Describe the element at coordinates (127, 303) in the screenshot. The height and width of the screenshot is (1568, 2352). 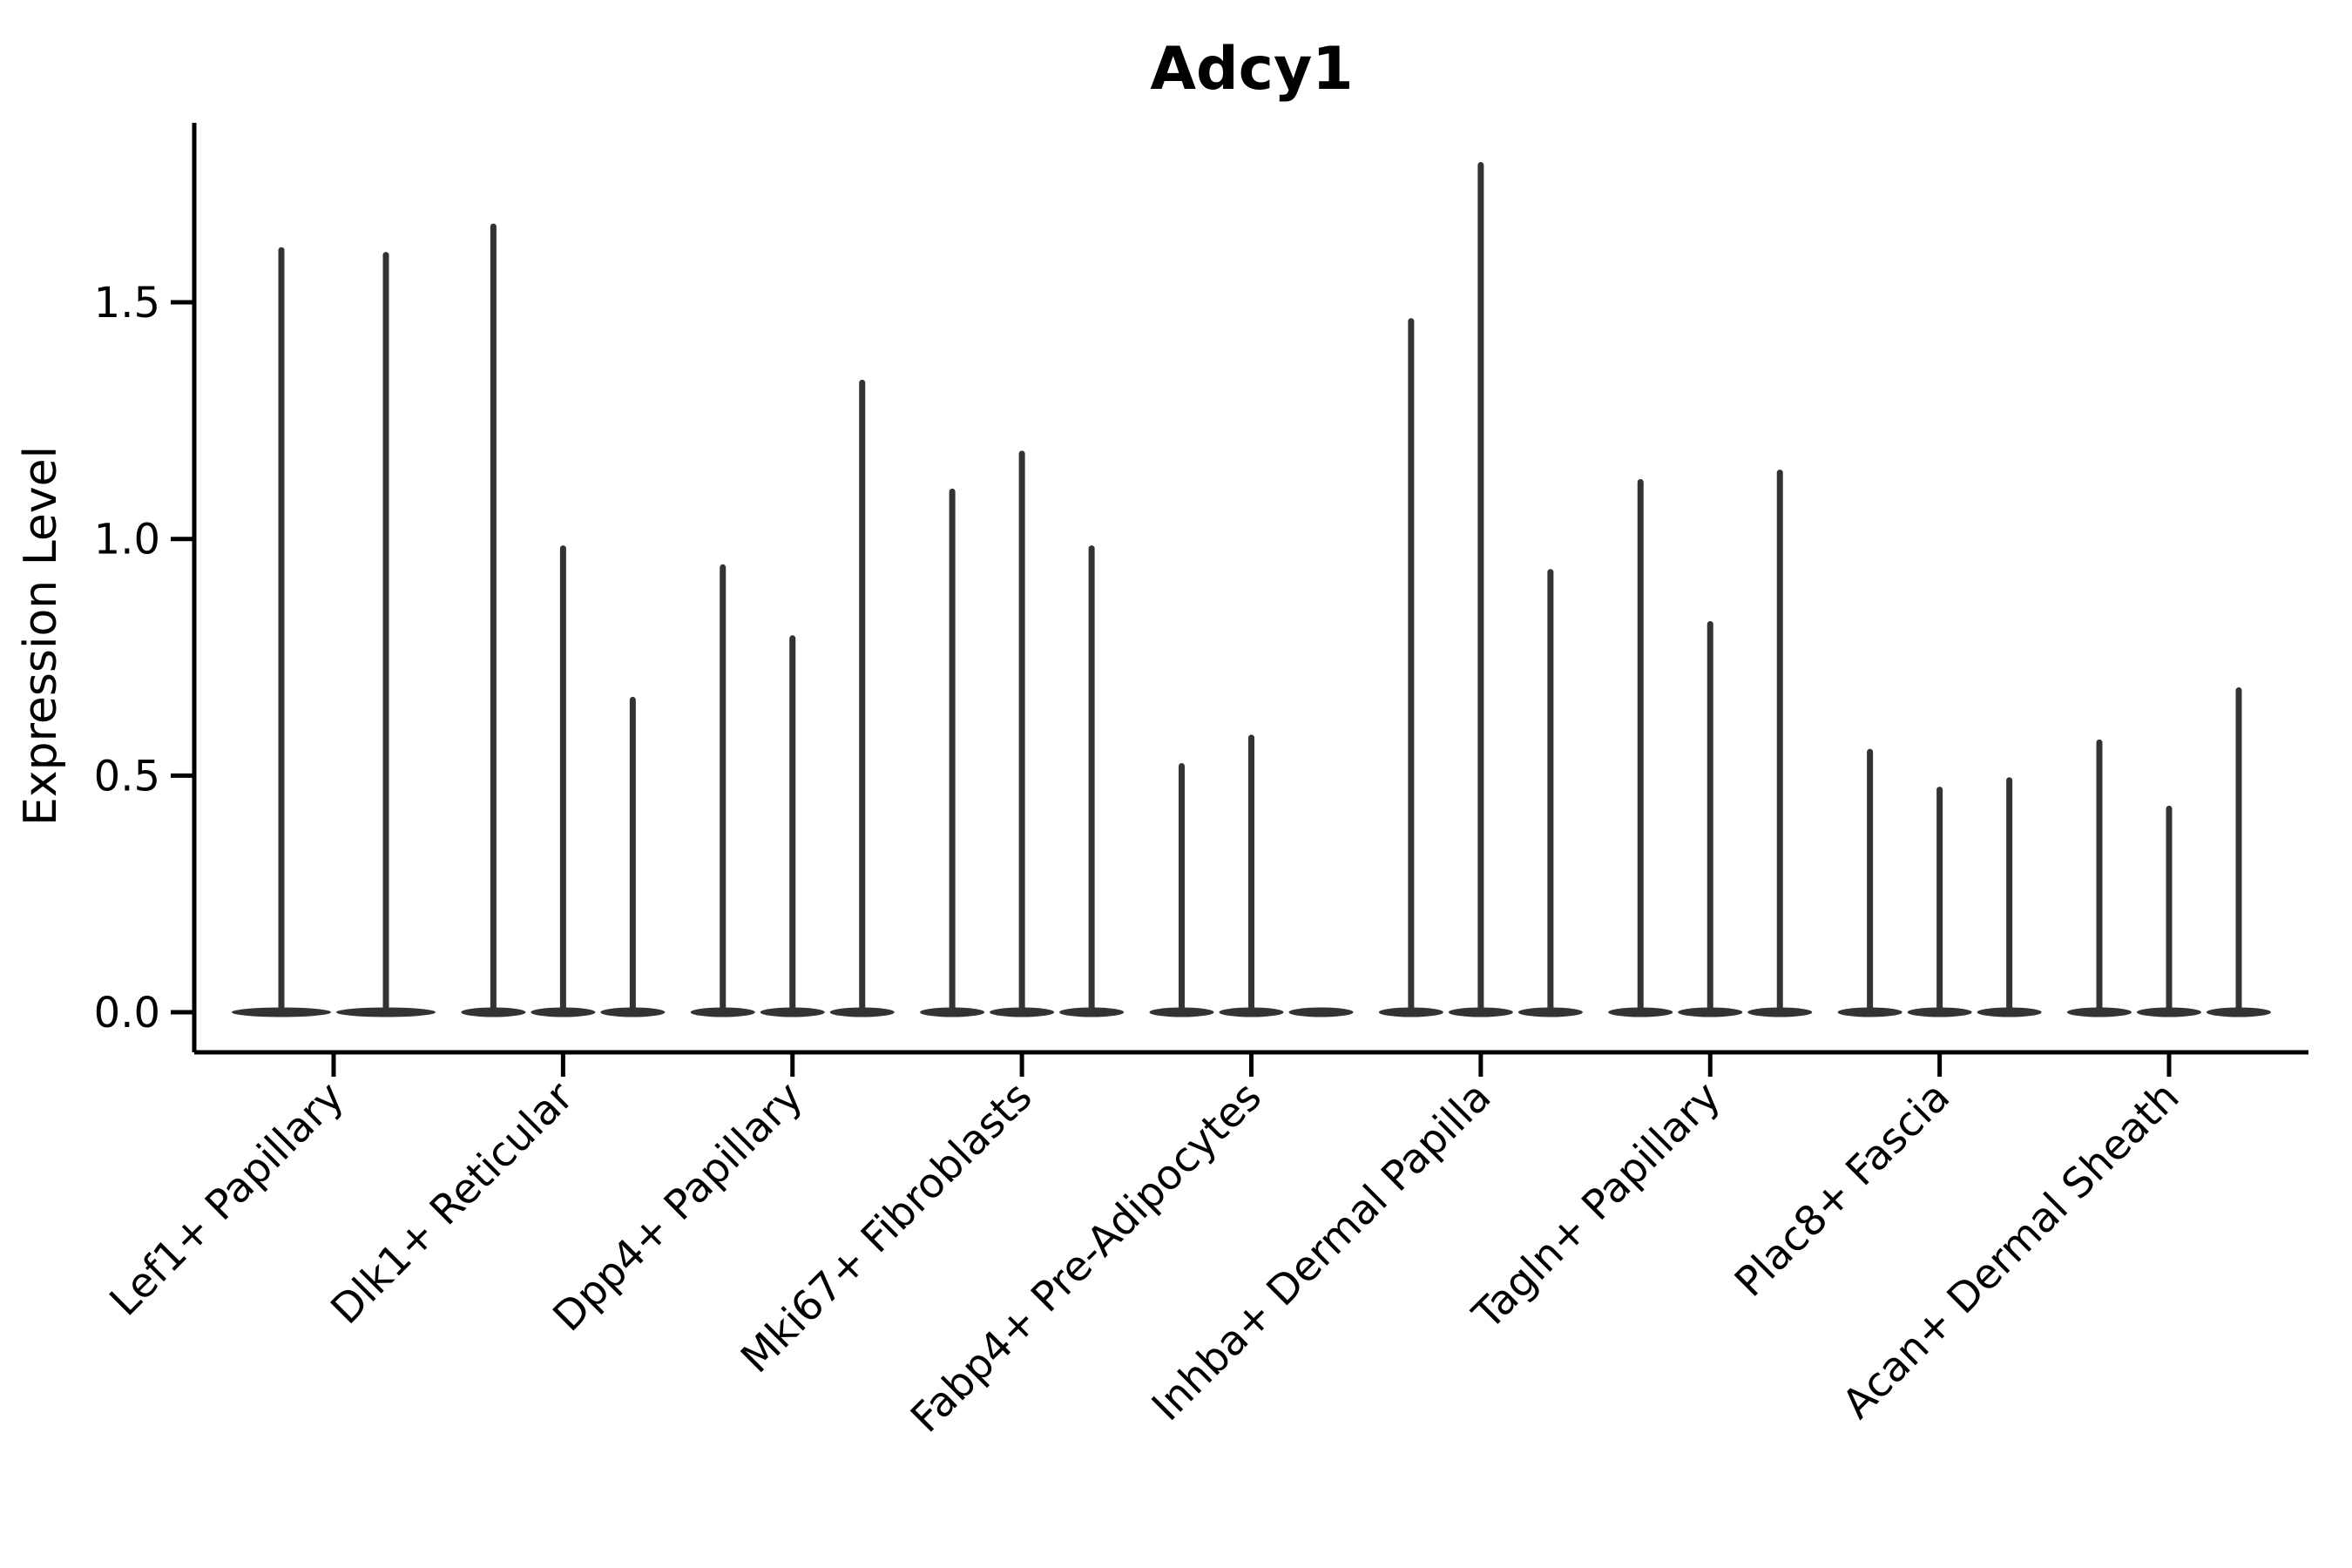
I see `y-tick-label: 1.5` at that location.